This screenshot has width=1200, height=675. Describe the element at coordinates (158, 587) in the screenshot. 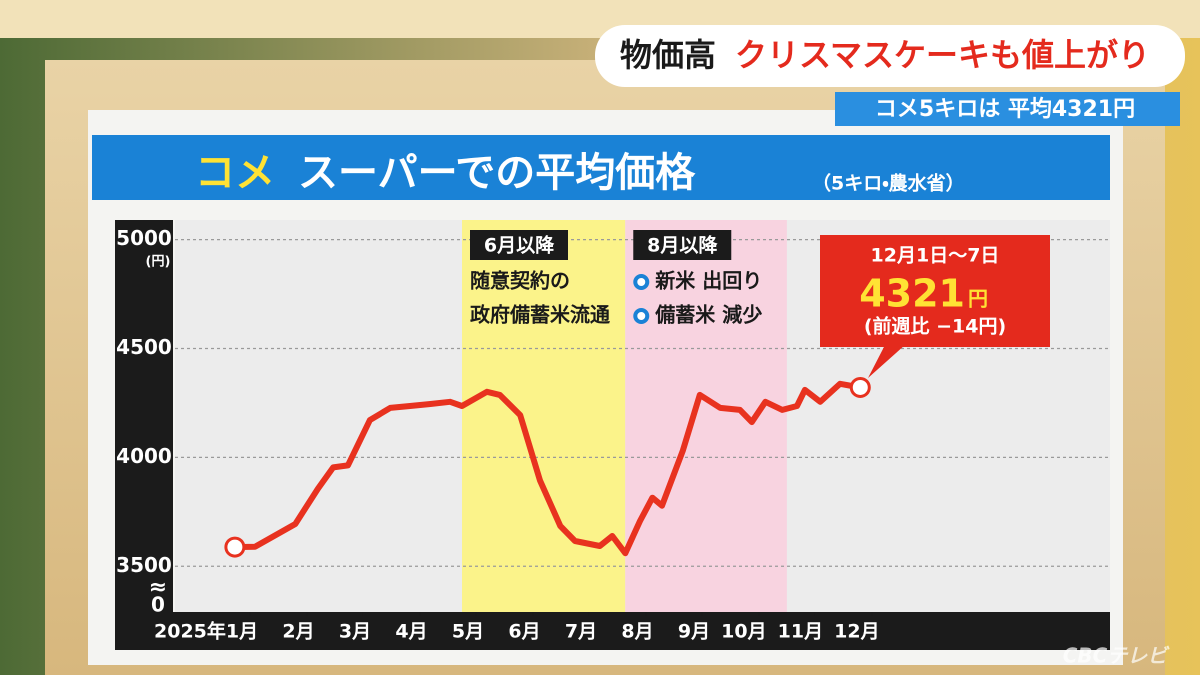

I see `axis-break-mark: ≈` at that location.